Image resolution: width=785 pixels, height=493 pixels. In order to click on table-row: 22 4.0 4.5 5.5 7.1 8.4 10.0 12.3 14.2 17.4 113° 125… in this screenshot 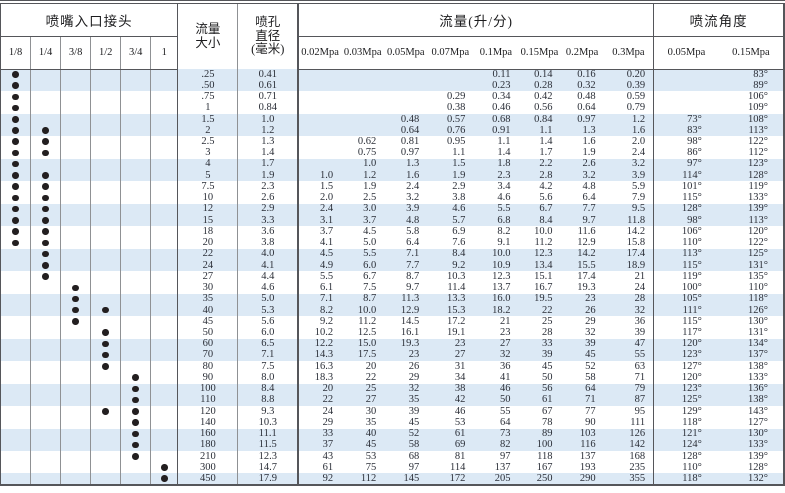, I will do `click(392, 254)`.